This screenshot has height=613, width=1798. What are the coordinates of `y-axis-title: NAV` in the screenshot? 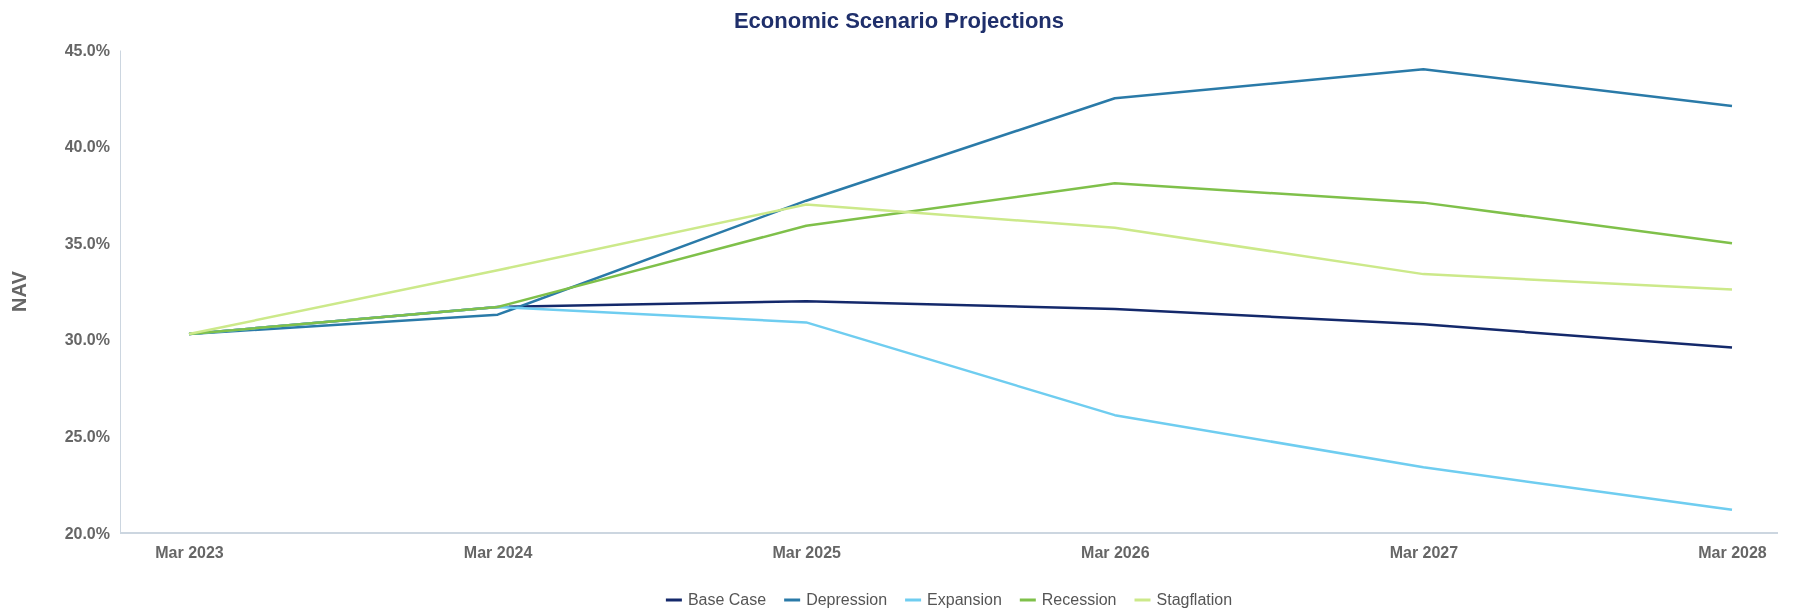 It's located at (19, 291).